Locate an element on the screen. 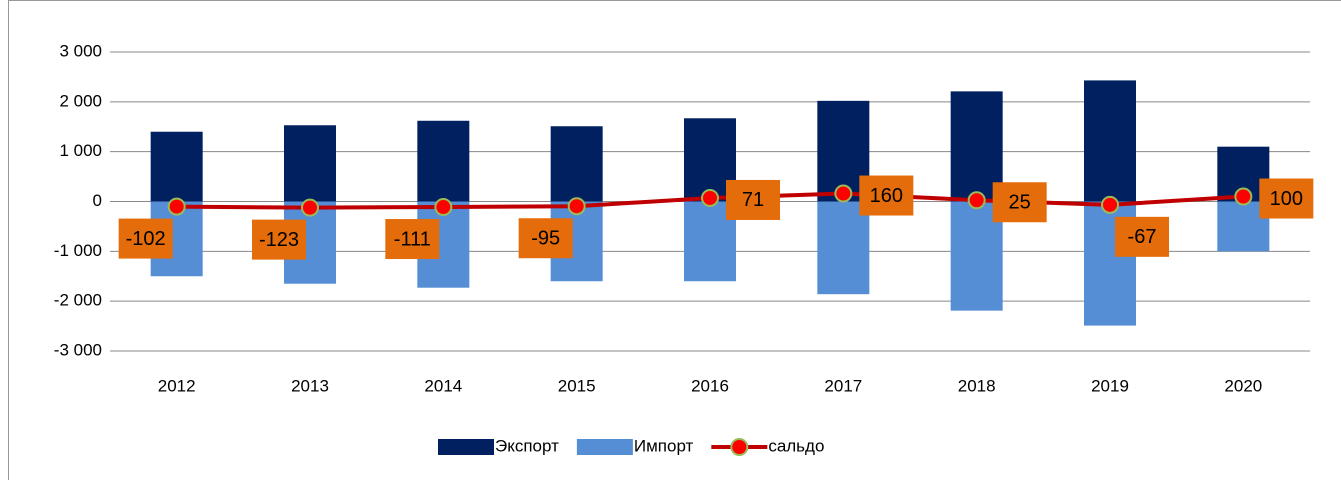  x-tick-label: 2015 is located at coordinates (577, 385).